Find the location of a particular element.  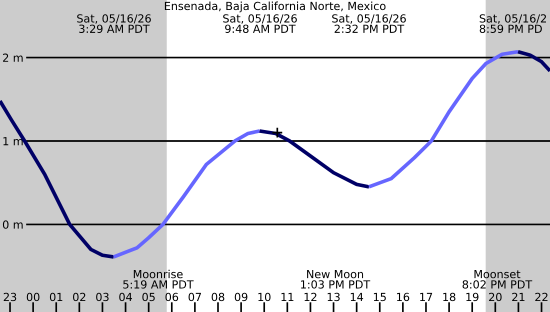

x-tick-label: 20 is located at coordinates (495, 297).